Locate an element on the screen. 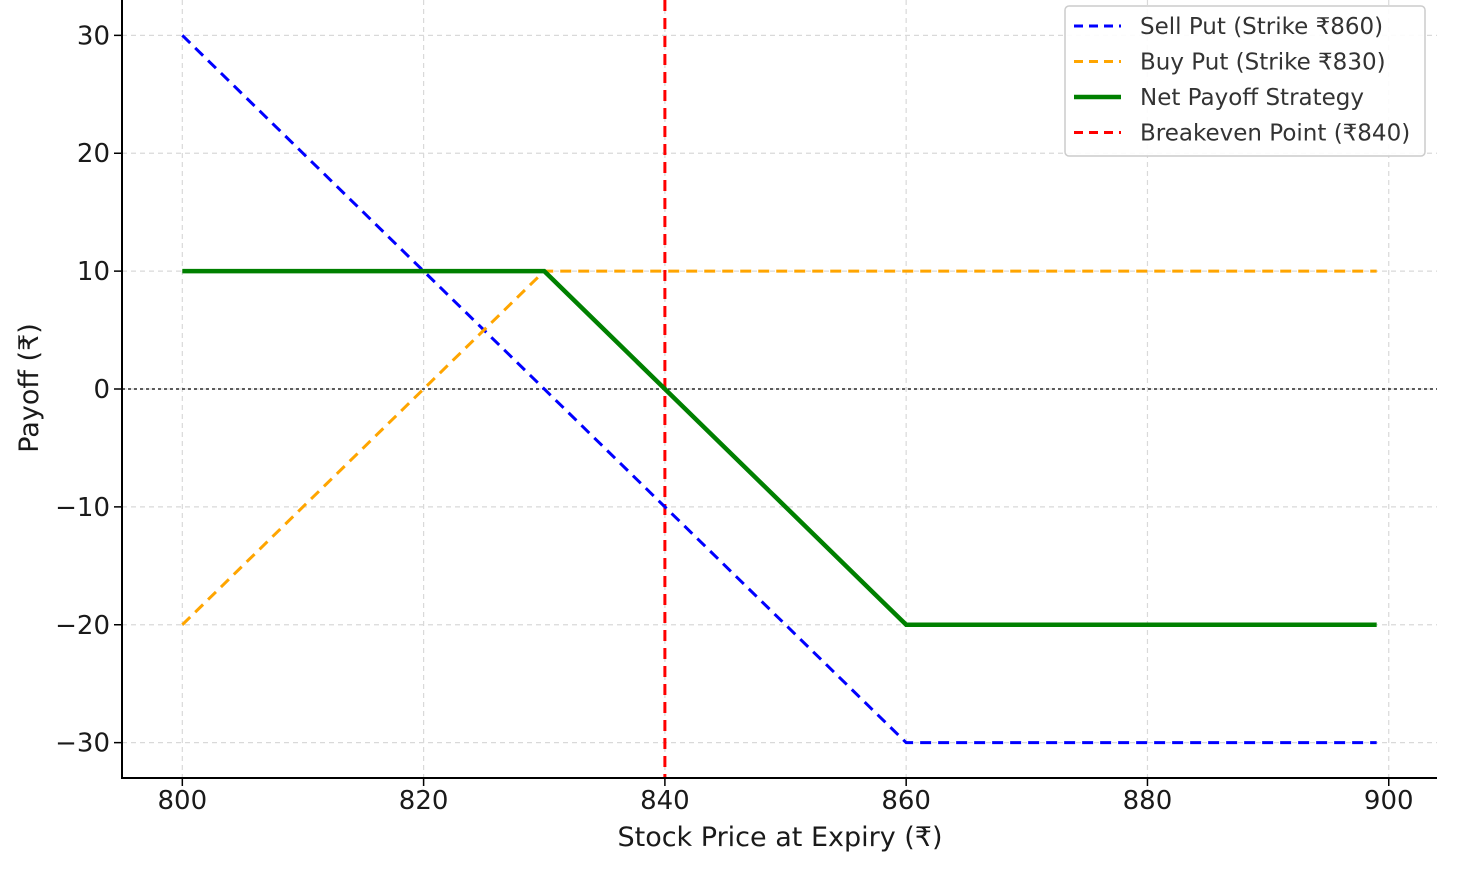 This screenshot has width=1473, height=869. y-tick-label: 20 is located at coordinates (93, 154).